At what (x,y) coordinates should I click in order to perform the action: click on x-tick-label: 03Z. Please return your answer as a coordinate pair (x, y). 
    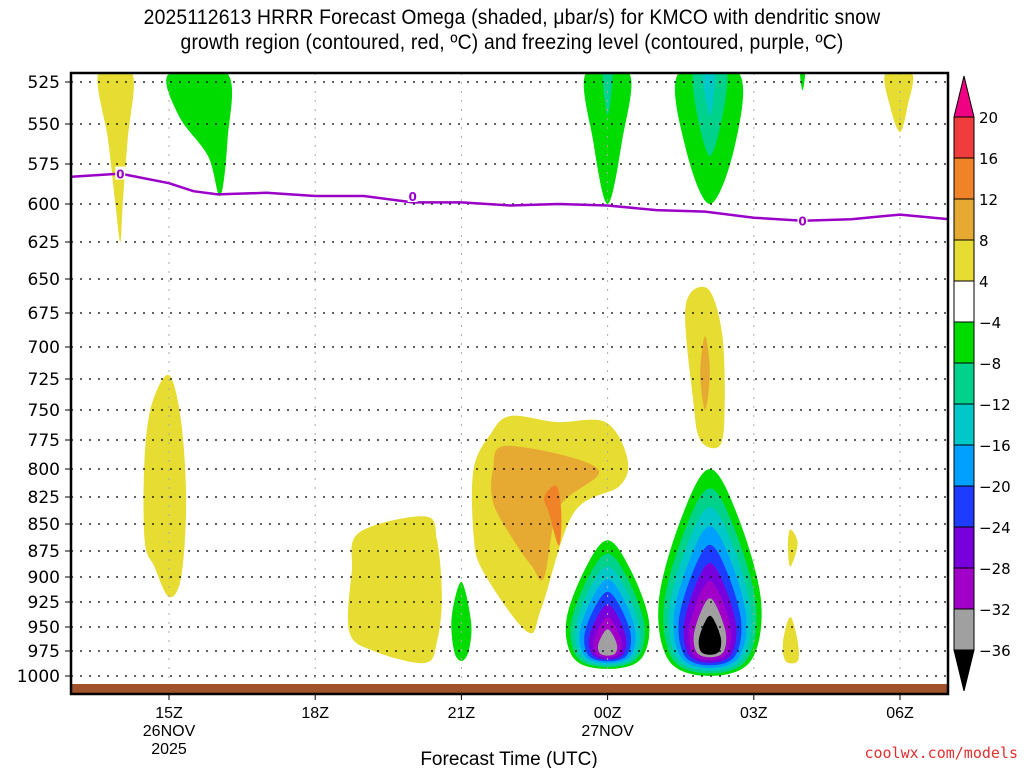
    Looking at the image, I should click on (754, 713).